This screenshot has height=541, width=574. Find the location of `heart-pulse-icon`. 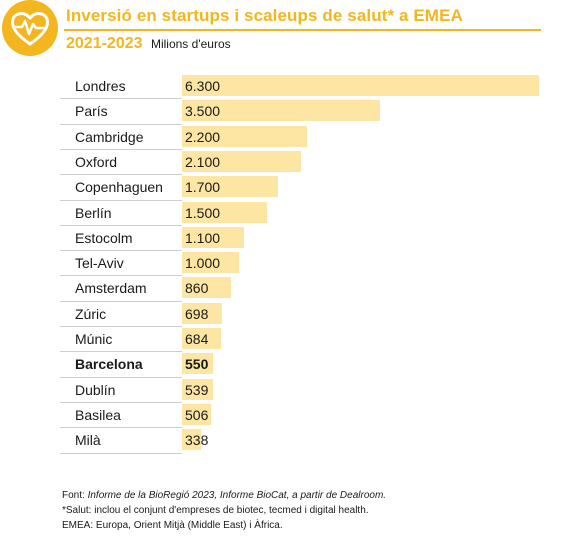

heart-pulse-icon is located at coordinates (30, 28).